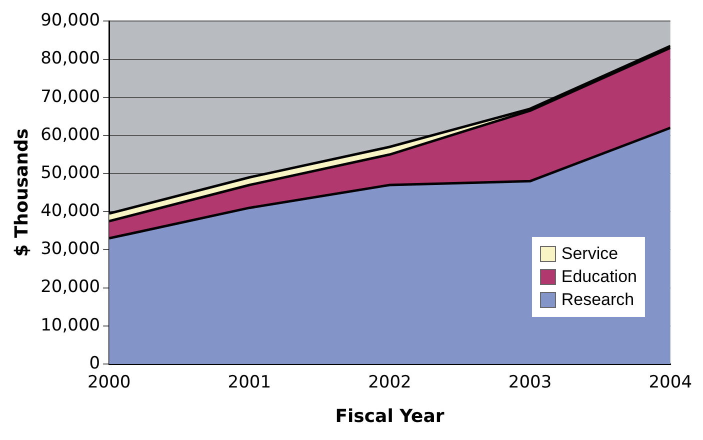  Describe the element at coordinates (109, 382) in the screenshot. I see `x-tick-label: 2000` at that location.